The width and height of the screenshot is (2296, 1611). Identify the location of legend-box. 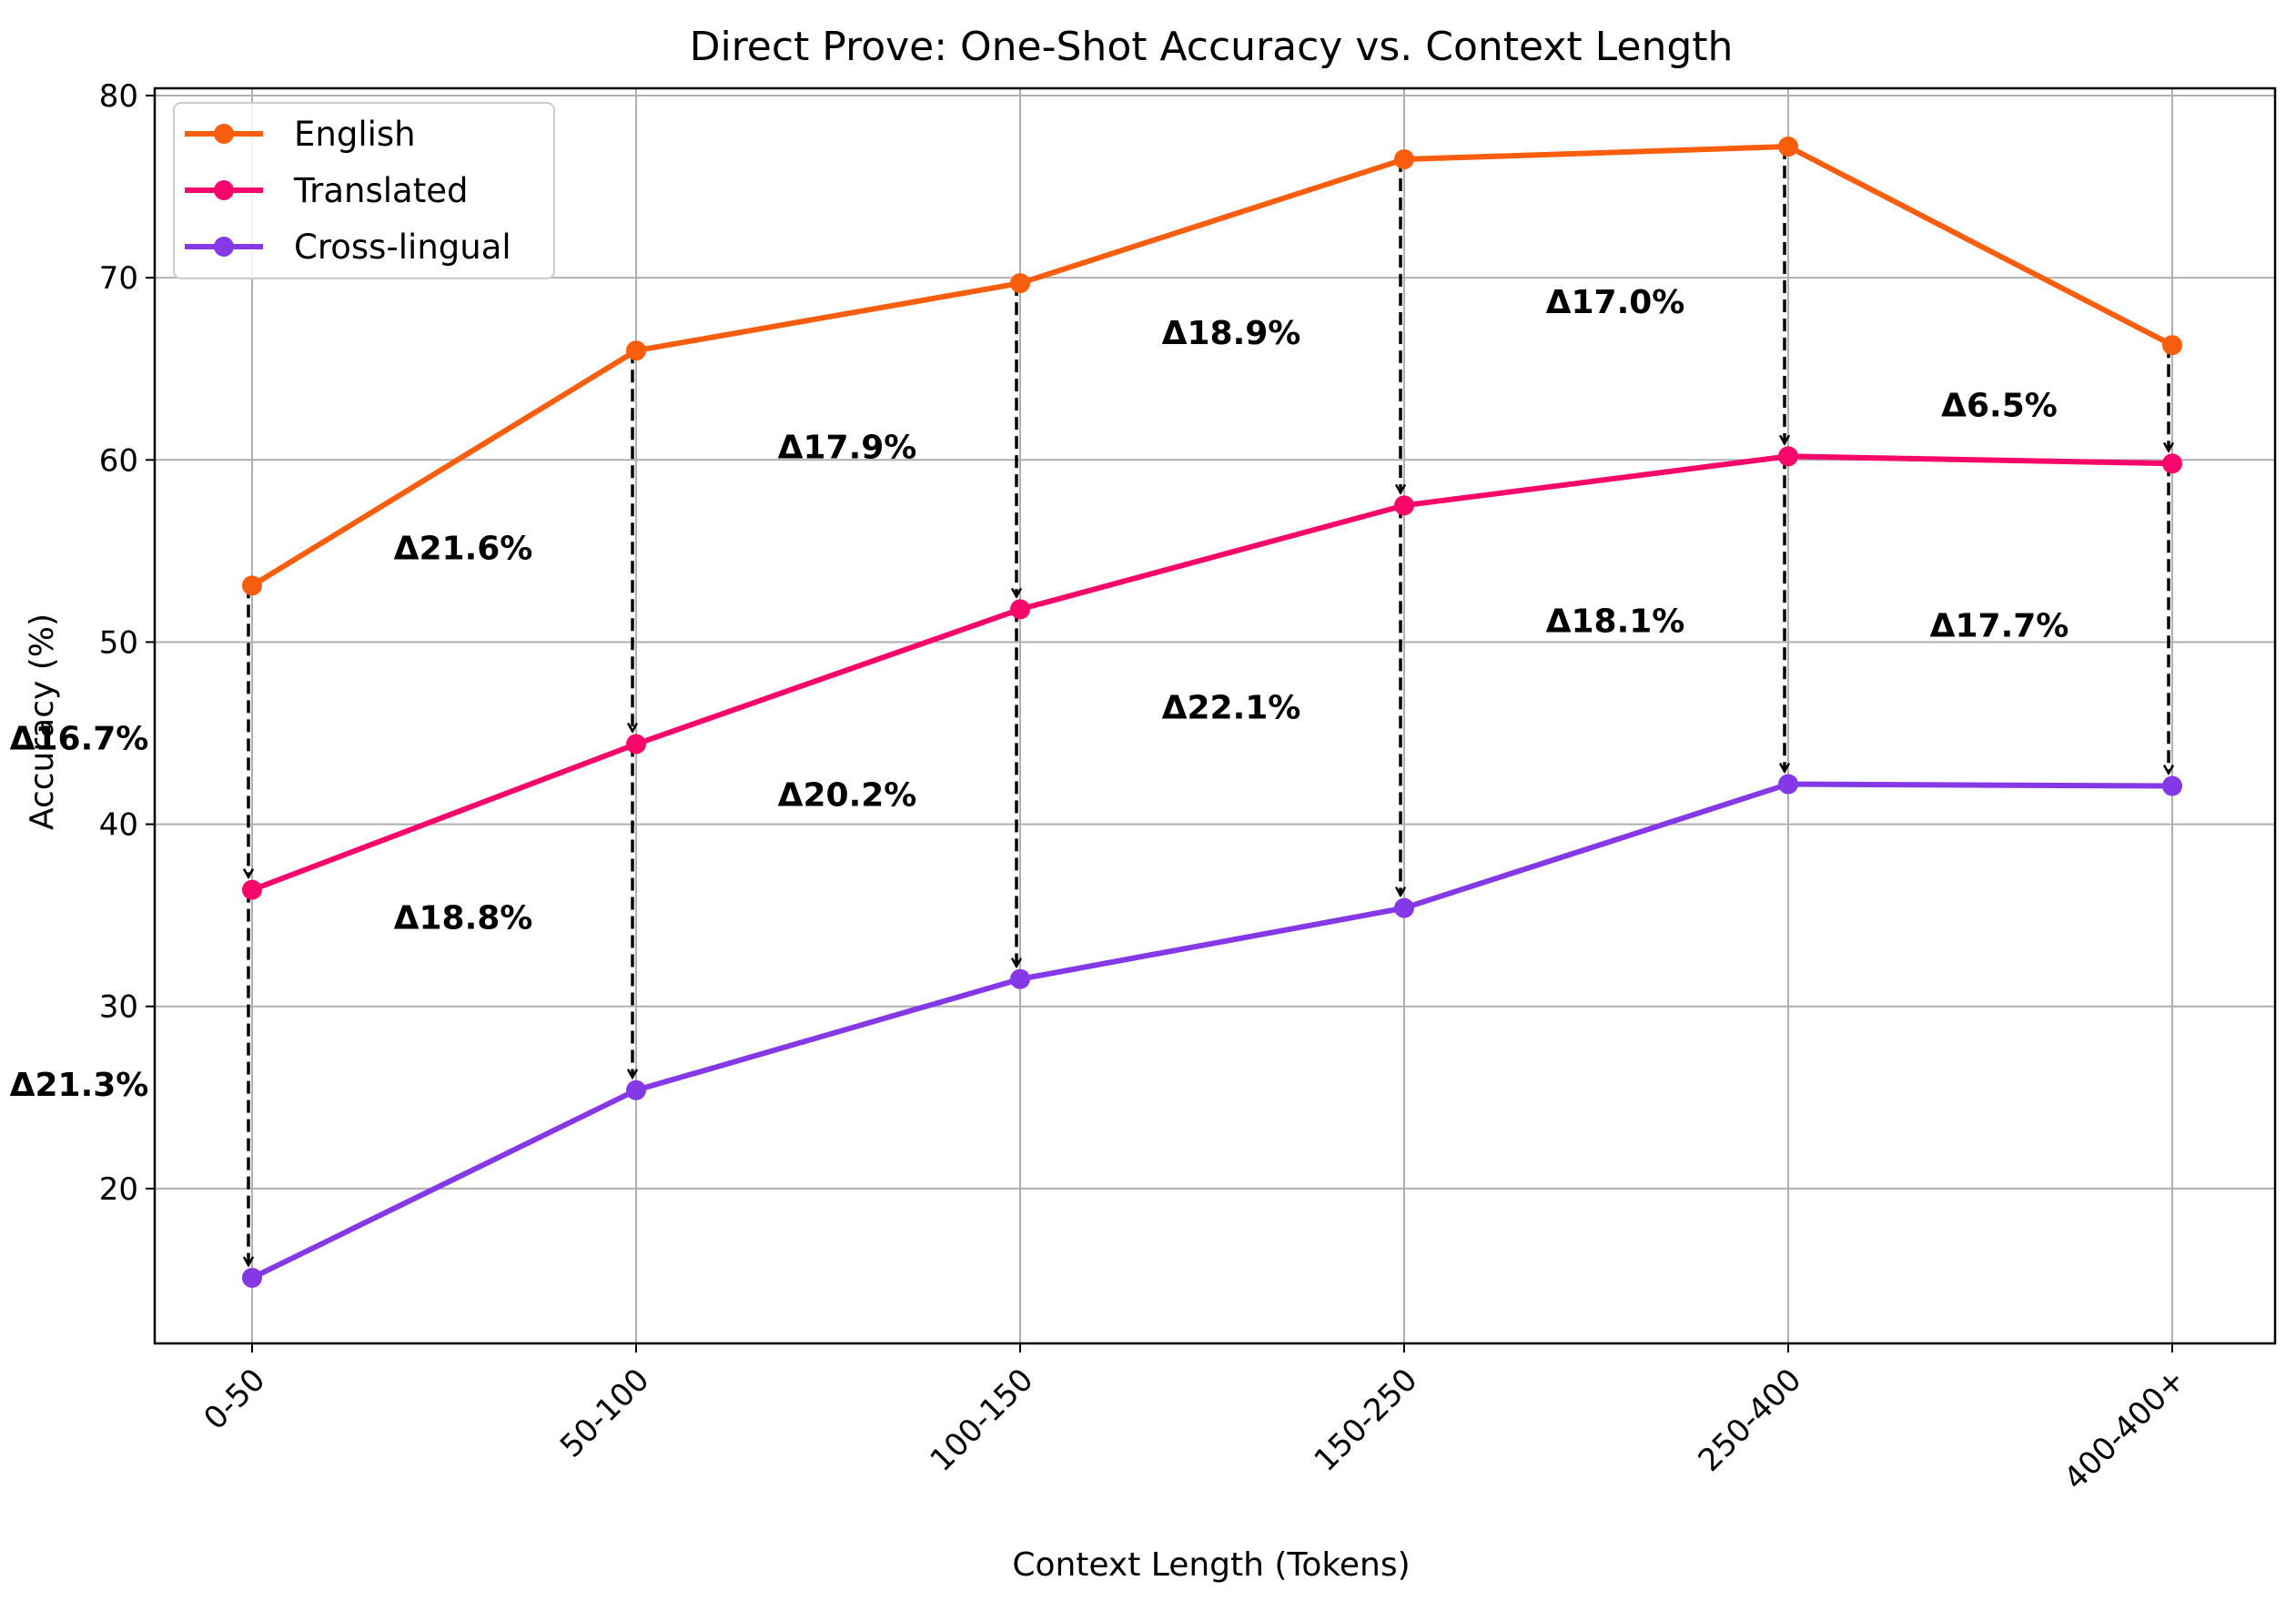
(364, 190).